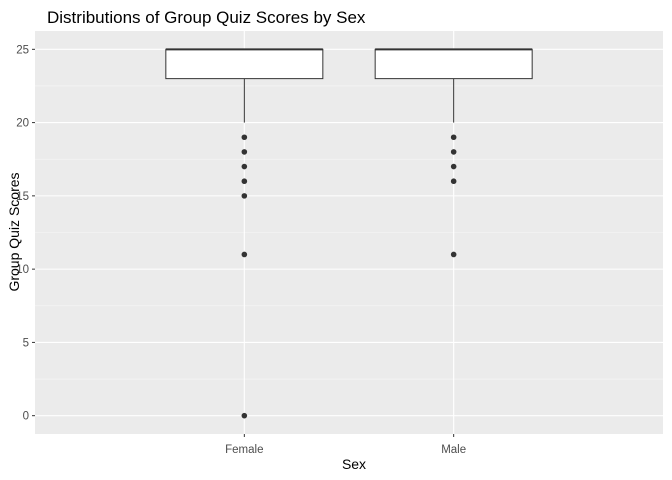 This screenshot has width=672, height=480. What do you see at coordinates (22, 124) in the screenshot?
I see `y-tick-label: 20` at bounding box center [22, 124].